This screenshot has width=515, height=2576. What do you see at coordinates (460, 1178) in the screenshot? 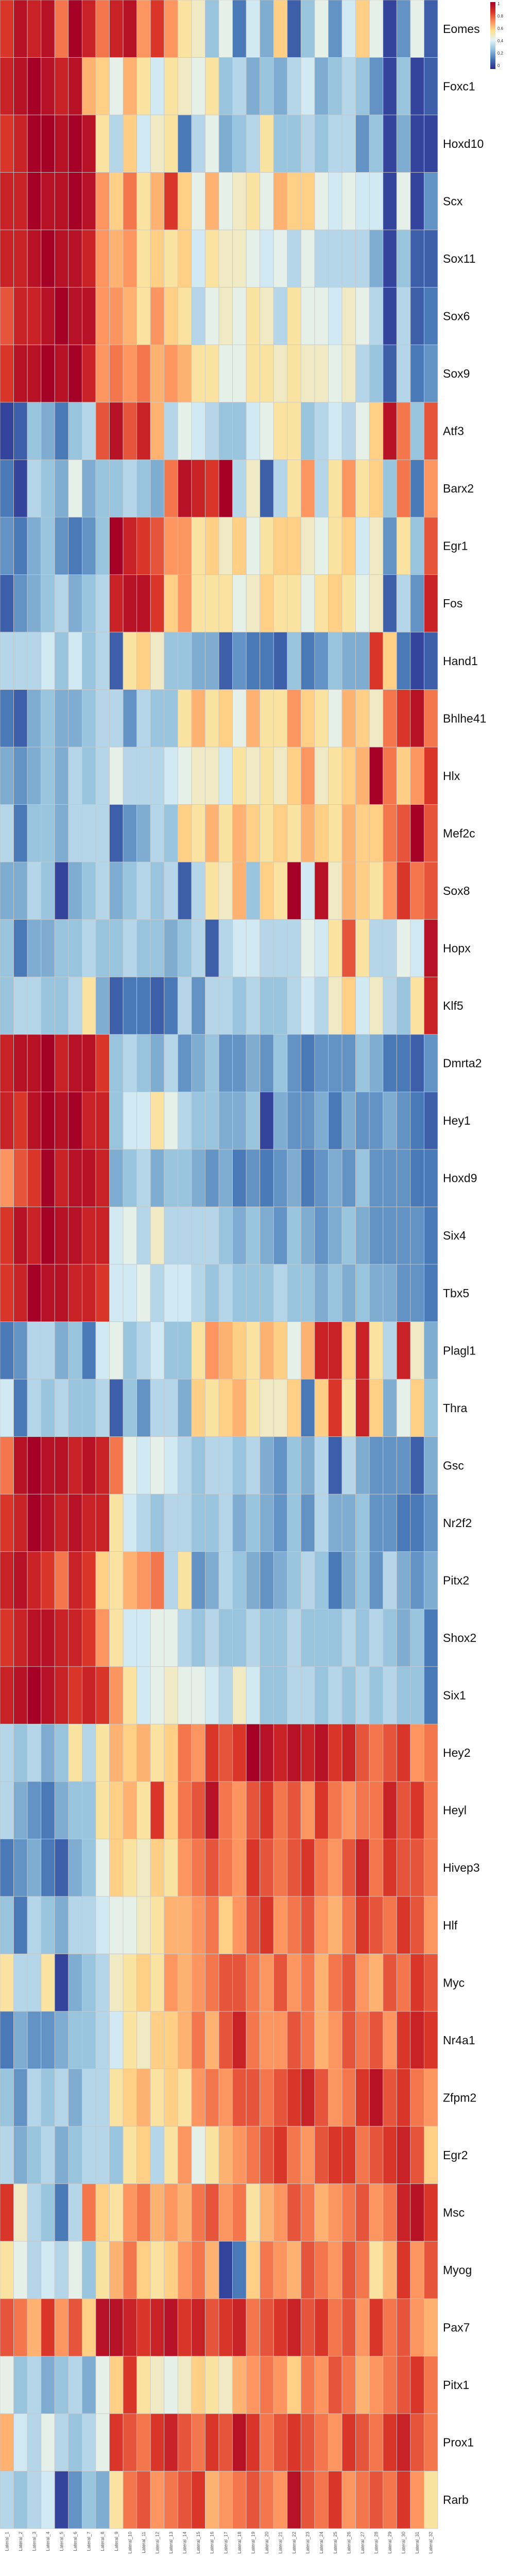
I see `row-label: Hoxd9` at bounding box center [460, 1178].